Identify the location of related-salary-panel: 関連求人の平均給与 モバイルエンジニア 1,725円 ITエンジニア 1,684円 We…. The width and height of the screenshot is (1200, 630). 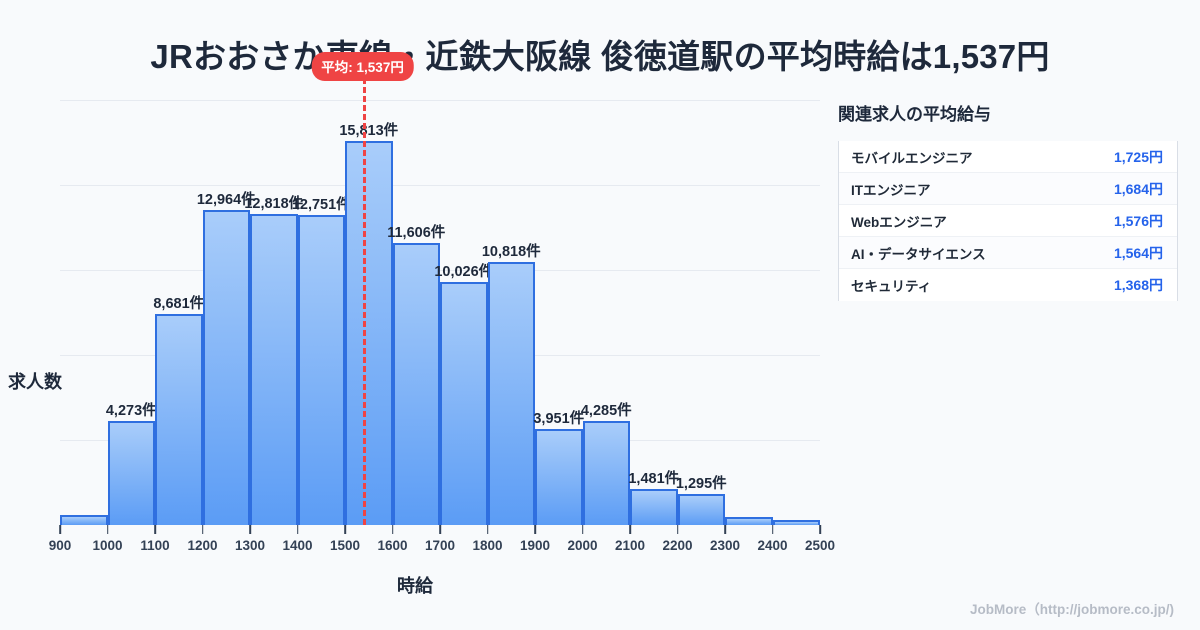
(1008, 200).